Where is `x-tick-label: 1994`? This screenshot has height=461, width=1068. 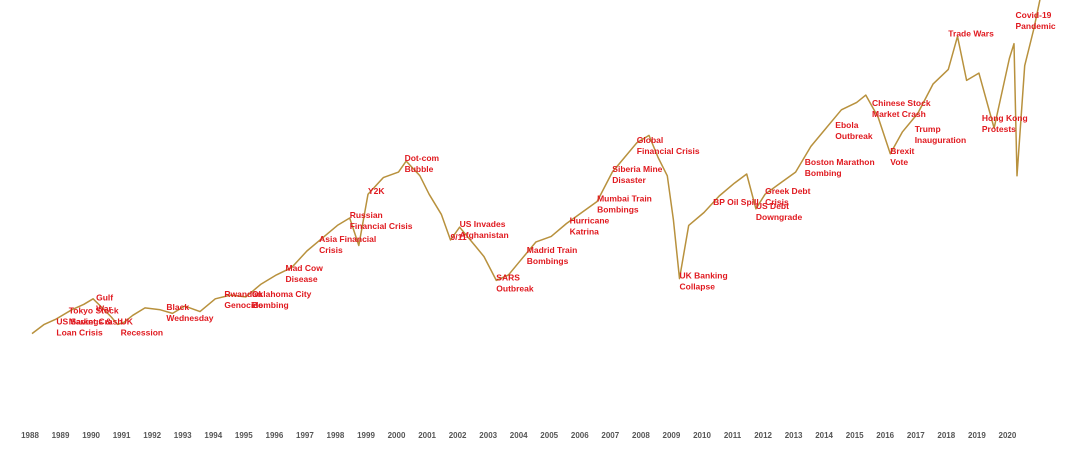
x-tick-label: 1994 is located at coordinates (213, 435).